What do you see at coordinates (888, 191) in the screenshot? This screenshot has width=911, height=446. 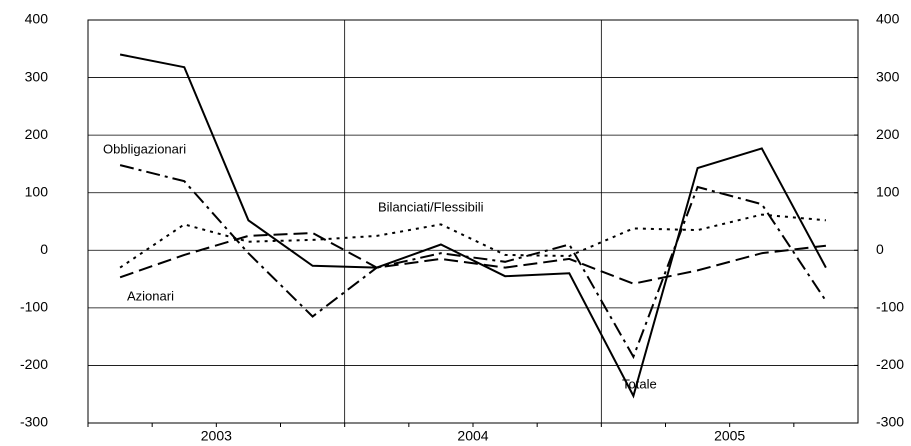 I see `y2-tick-label: 100` at bounding box center [888, 191].